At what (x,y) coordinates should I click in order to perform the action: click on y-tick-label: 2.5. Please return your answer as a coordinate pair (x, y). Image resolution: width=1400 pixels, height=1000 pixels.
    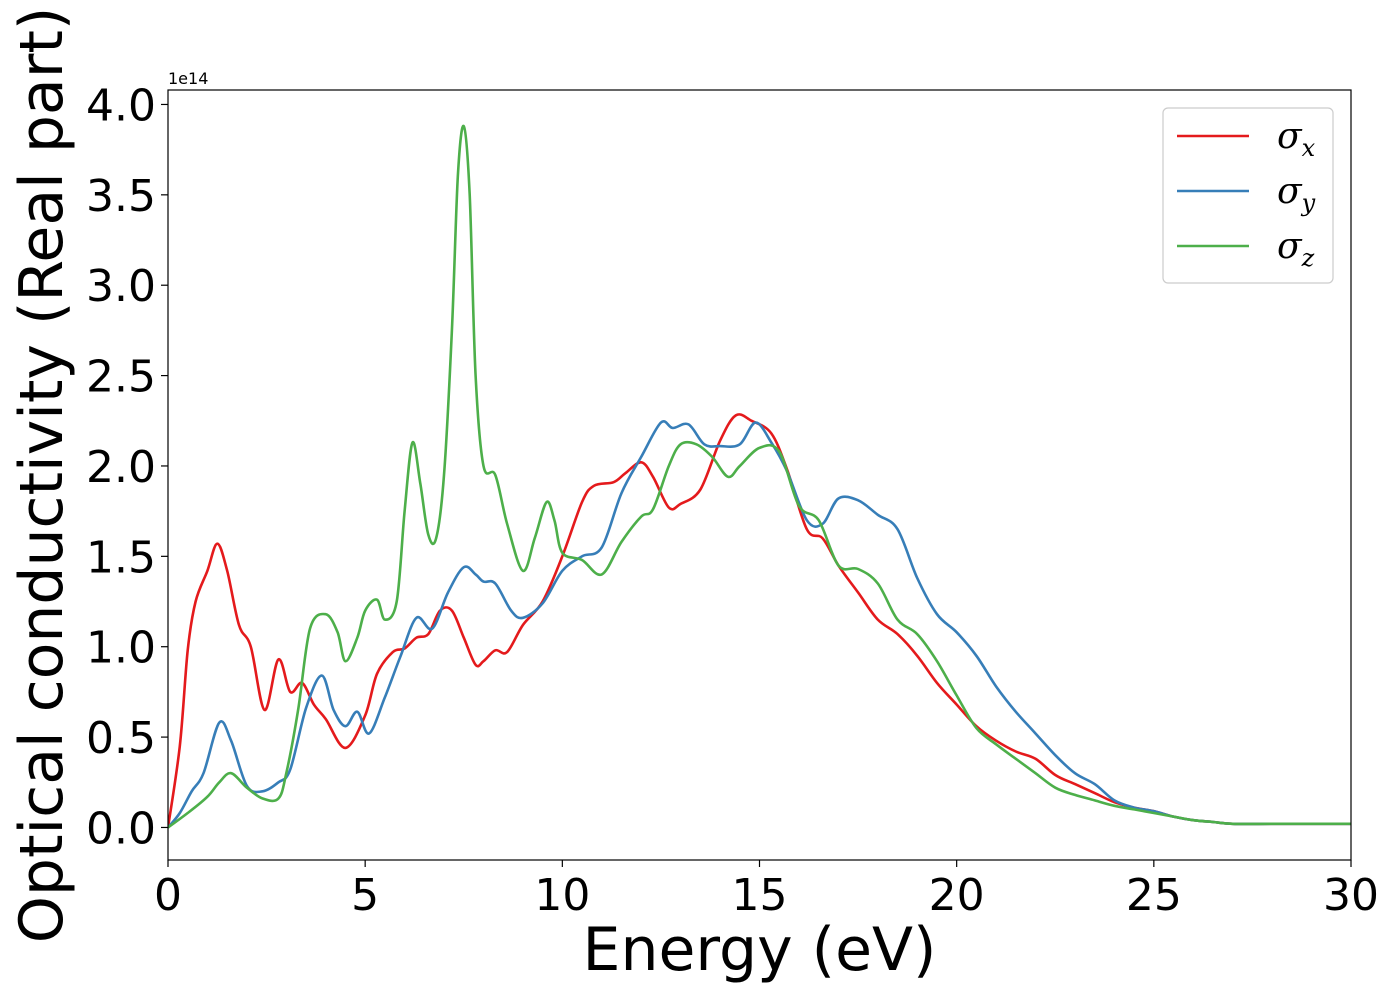
    Looking at the image, I should click on (121, 377).